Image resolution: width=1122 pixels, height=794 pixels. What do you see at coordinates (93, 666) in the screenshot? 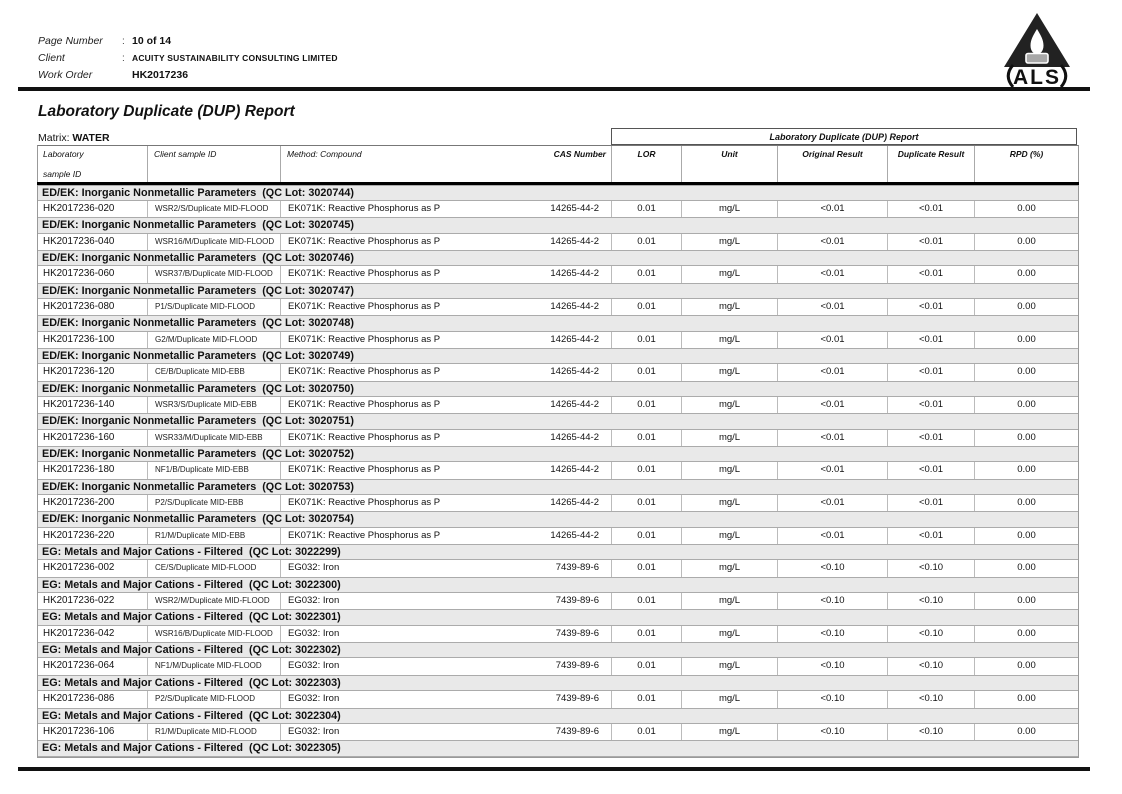
I see `cell-lab-sample-id: HK2017236-064` at bounding box center [93, 666].